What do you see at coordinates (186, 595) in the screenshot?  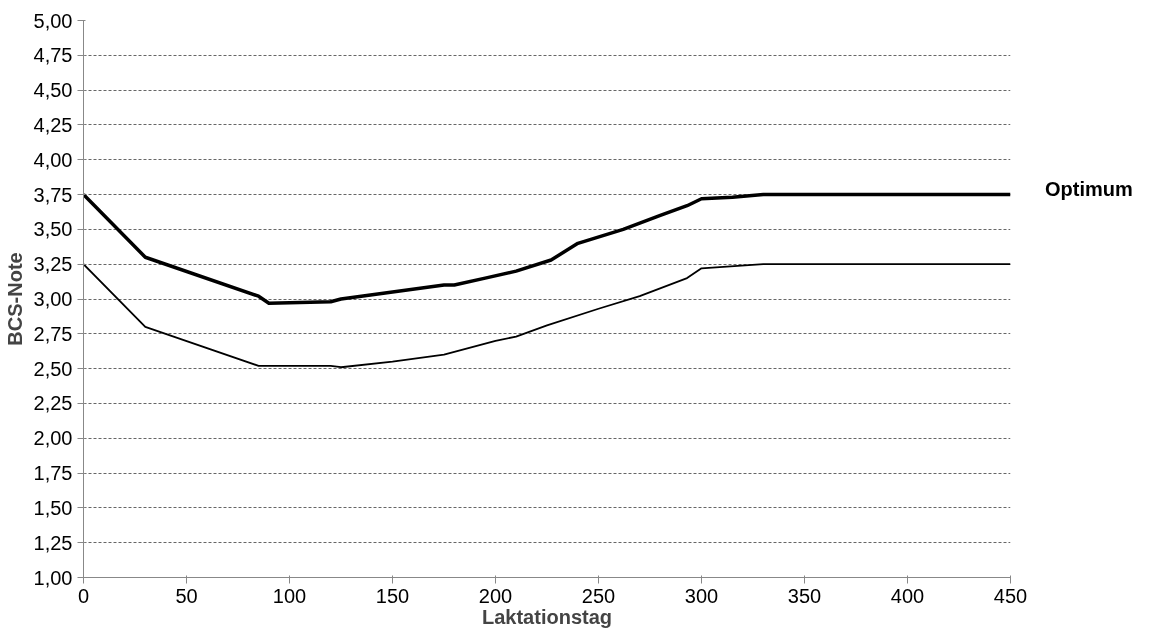 I see `x-tick-label: 50` at bounding box center [186, 595].